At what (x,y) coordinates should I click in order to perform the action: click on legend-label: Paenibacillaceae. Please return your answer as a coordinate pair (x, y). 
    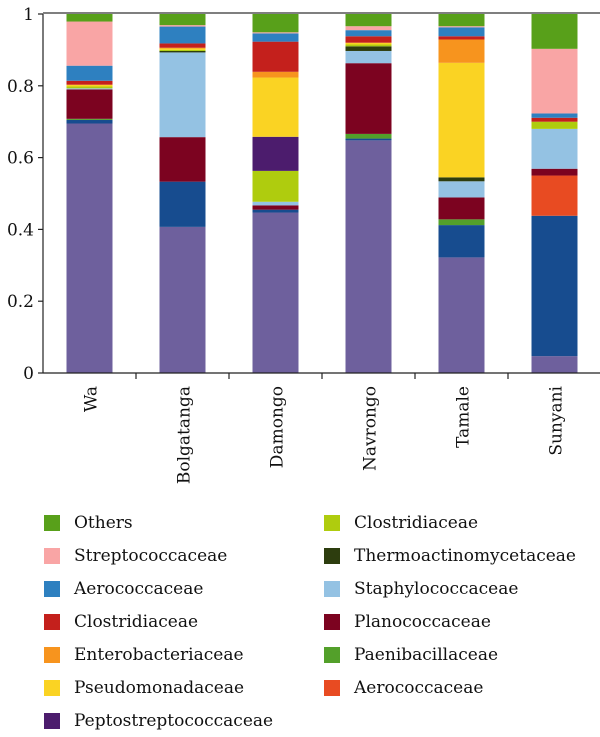
    Looking at the image, I should click on (426, 655).